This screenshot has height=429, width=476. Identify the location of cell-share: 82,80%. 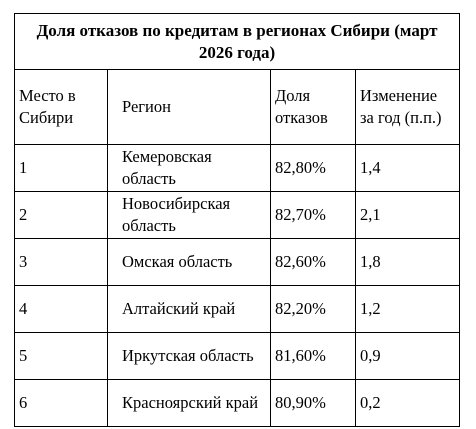
(313, 168).